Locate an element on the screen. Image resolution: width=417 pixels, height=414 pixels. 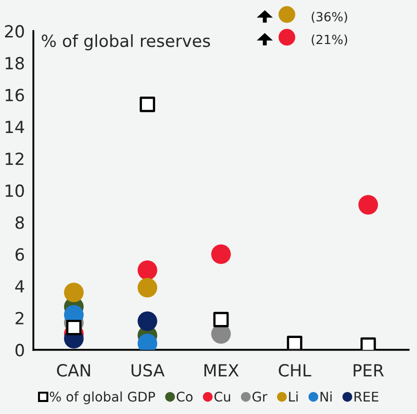
legend-label: Gr is located at coordinates (260, 397).